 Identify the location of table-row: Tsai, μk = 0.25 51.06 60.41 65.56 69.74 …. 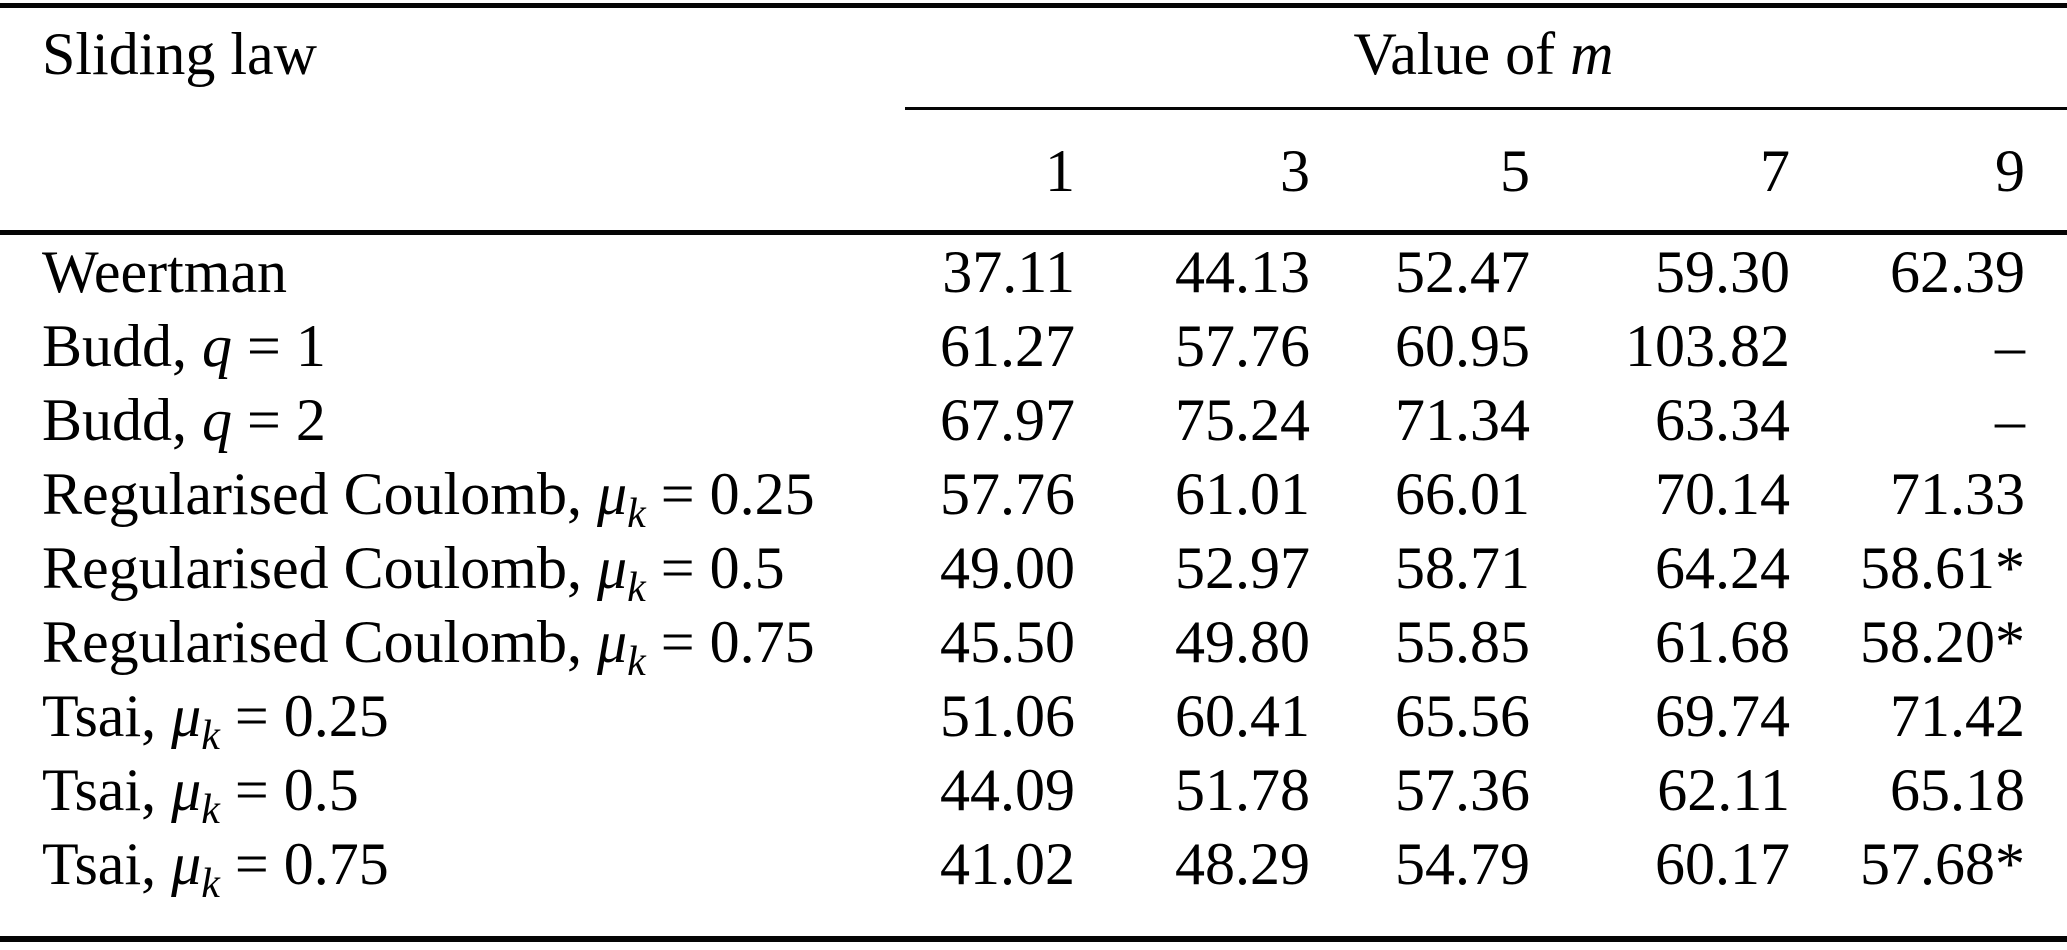
(1033, 718).